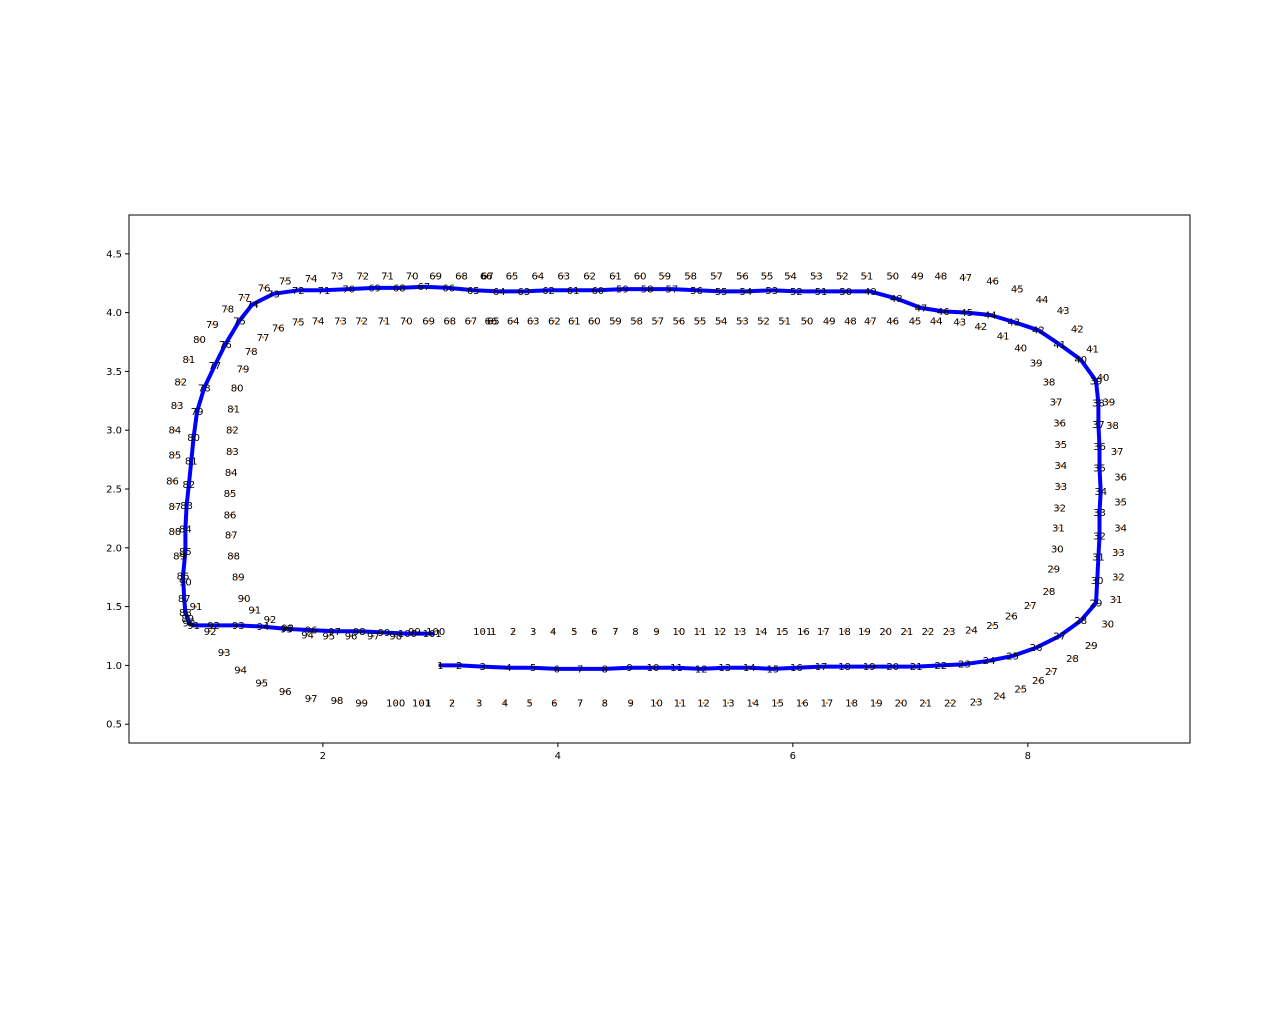 This screenshot has width=1280, height=1024. I want to click on inner-boundary-label: 1, so click(493, 632).